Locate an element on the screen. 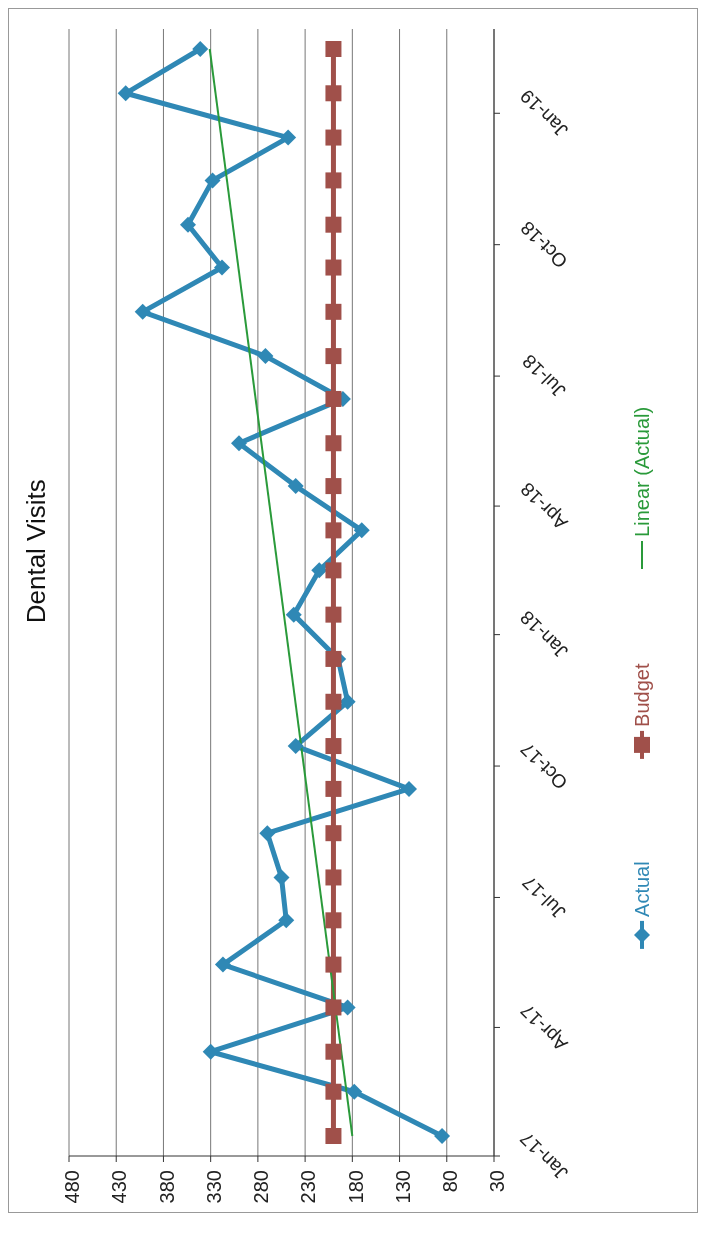 This screenshot has width=707, height=1239. text: Linear (Actual) is located at coordinates (642, 471).